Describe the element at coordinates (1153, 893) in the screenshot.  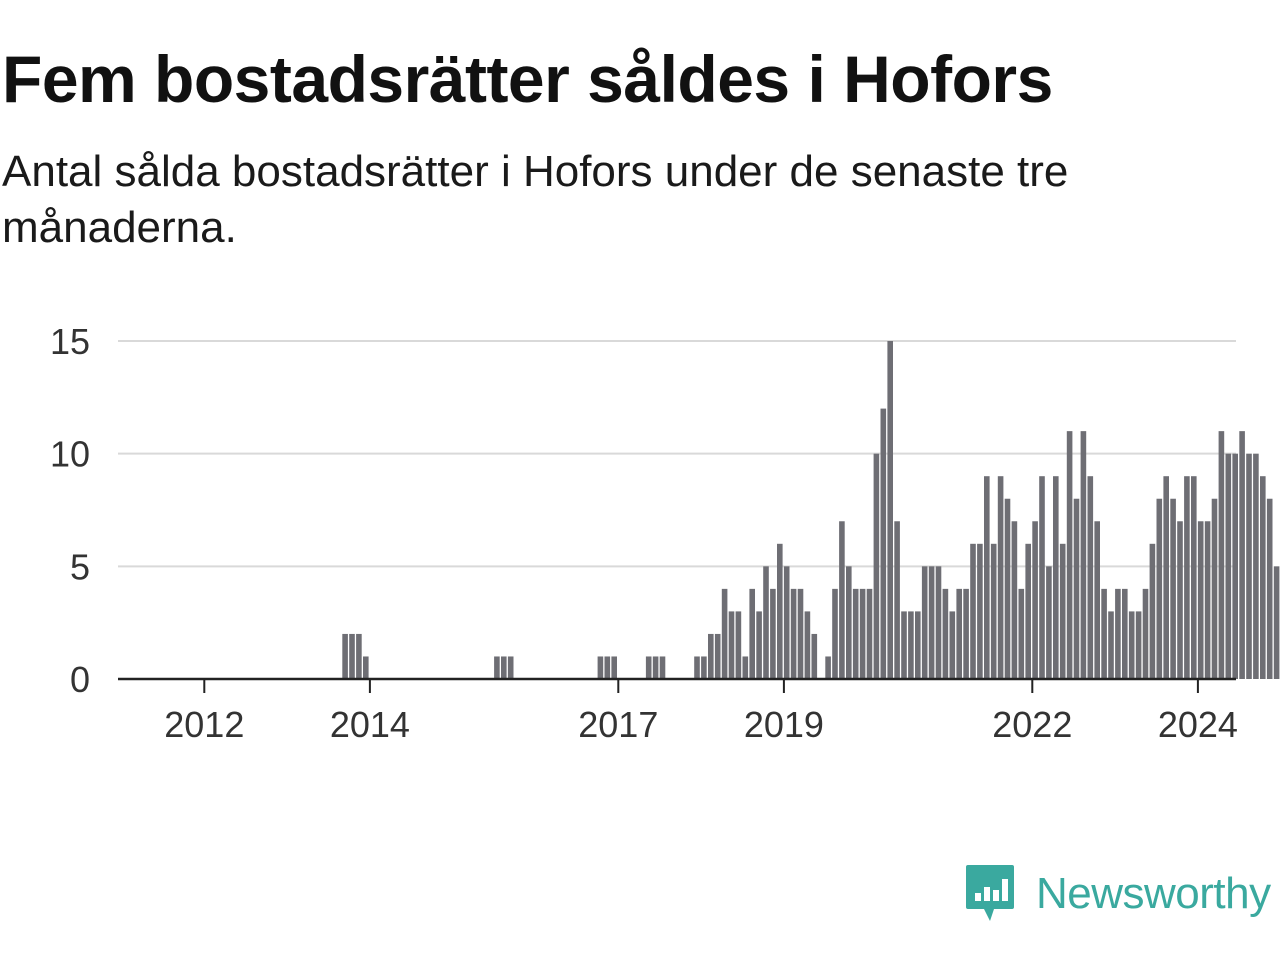
I see `brand-name: Newsworthy` at that location.